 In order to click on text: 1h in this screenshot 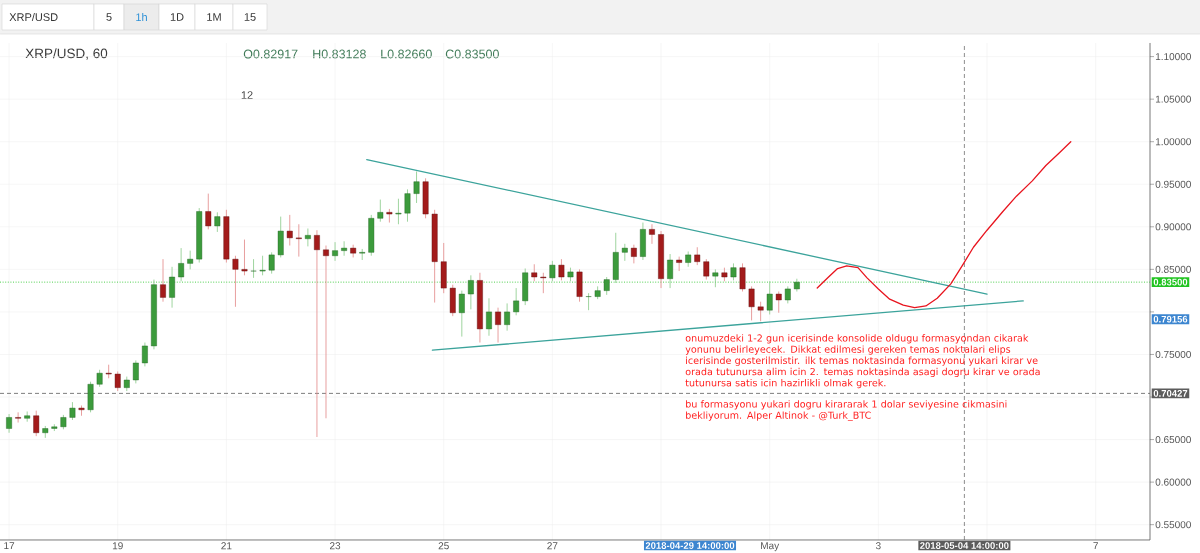, I will do `click(141, 17)`.